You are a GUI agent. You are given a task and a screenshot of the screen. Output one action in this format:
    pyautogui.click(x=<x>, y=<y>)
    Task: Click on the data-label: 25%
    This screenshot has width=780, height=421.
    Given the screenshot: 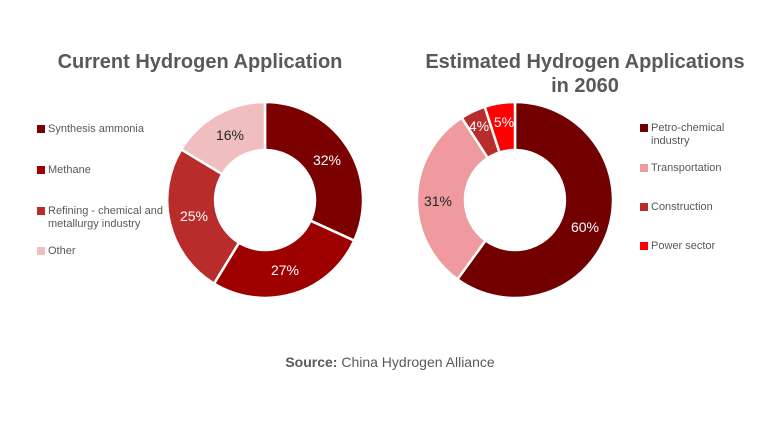 What is the action you would take?
    pyautogui.click(x=194, y=216)
    